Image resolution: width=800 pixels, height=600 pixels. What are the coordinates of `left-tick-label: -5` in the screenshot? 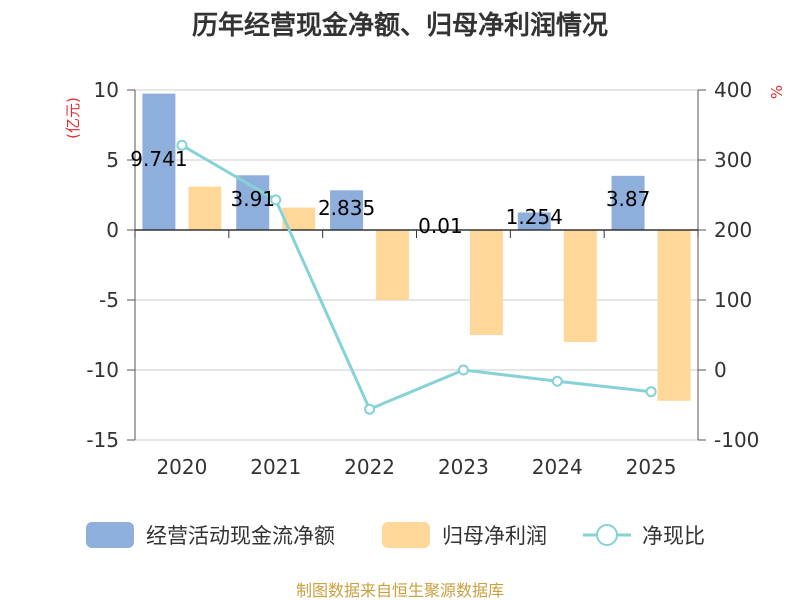 It's located at (109, 300).